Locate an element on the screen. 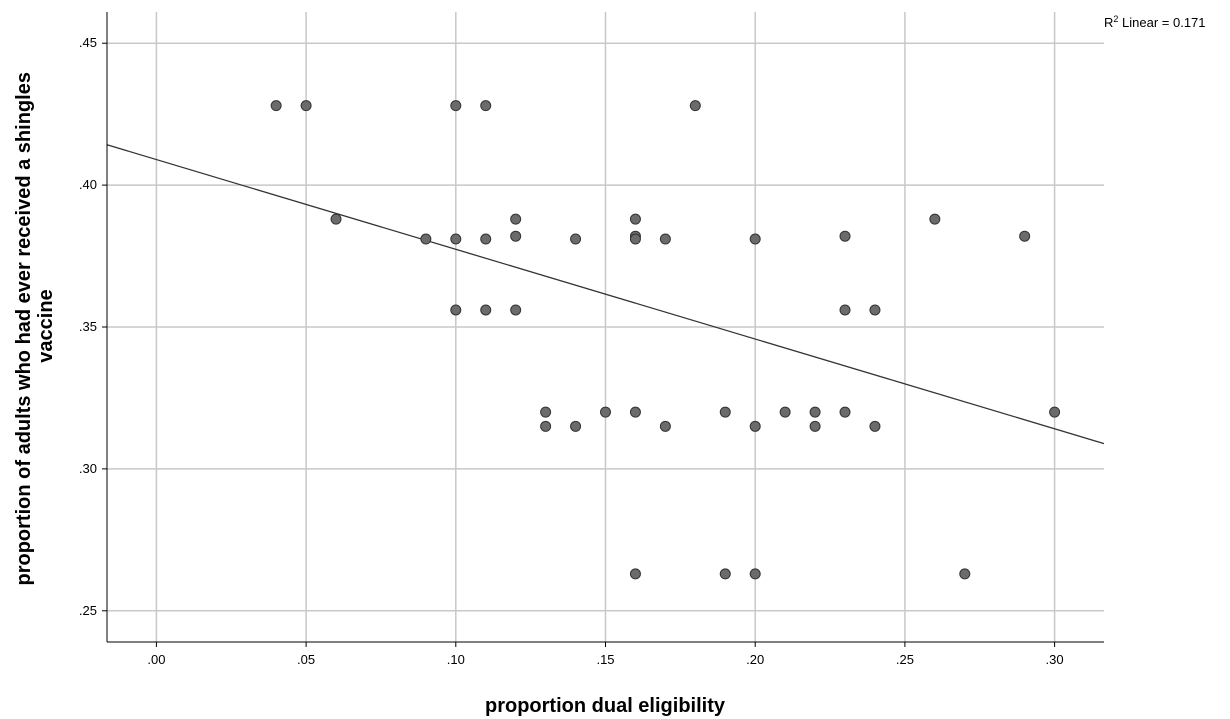 The image size is (1230, 719). x-tick-label: .30 is located at coordinates (1055, 659).